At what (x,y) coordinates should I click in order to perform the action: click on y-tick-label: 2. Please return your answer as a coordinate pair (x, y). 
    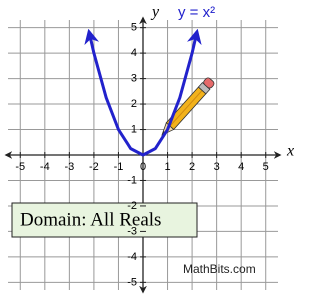
    Looking at the image, I should click on (134, 104).